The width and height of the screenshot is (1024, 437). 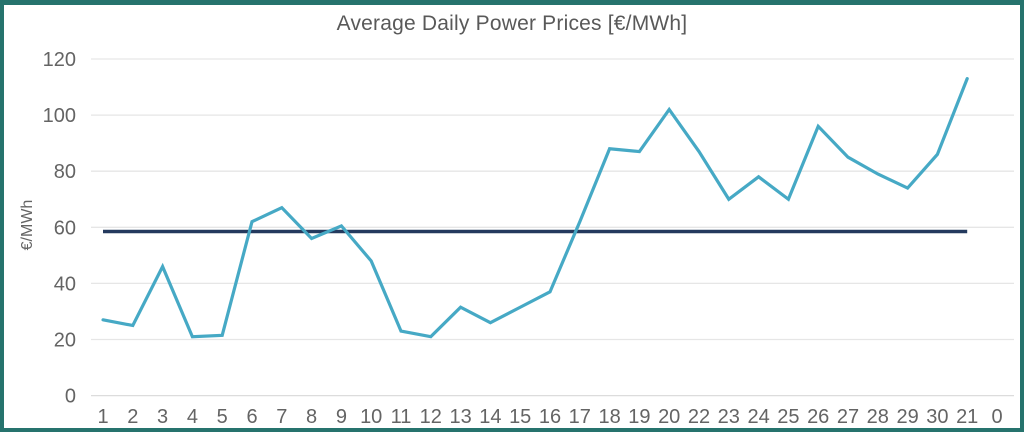 I want to click on y-tick-label: 100, so click(x=59, y=116).